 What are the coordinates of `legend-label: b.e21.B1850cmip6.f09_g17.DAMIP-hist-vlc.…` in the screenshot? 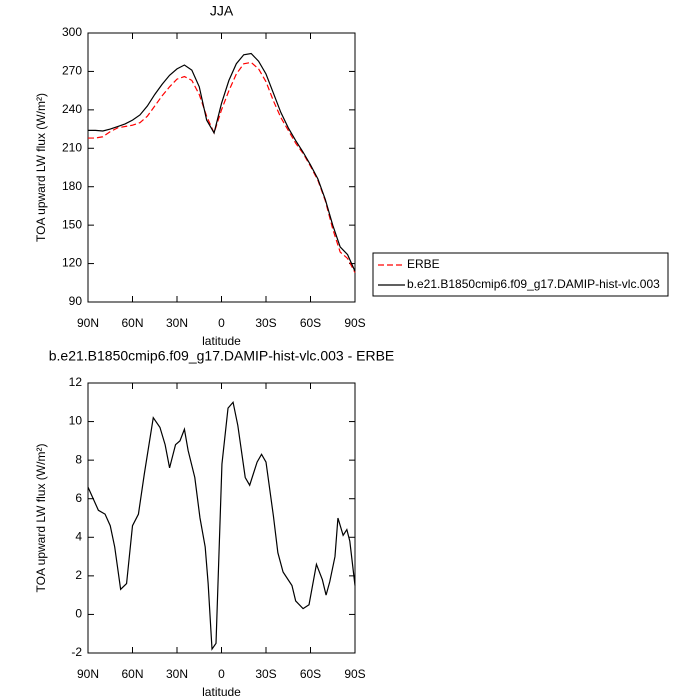 It's located at (533, 284).